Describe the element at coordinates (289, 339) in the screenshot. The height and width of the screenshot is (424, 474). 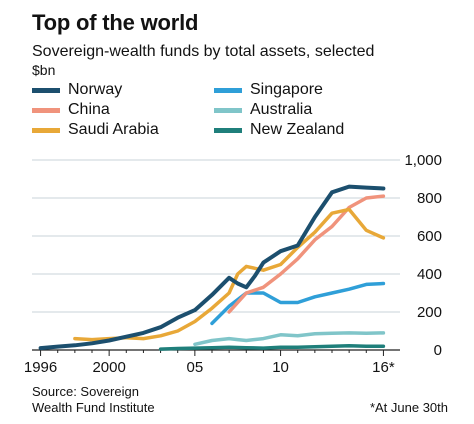
I see `series-line-australia` at that location.